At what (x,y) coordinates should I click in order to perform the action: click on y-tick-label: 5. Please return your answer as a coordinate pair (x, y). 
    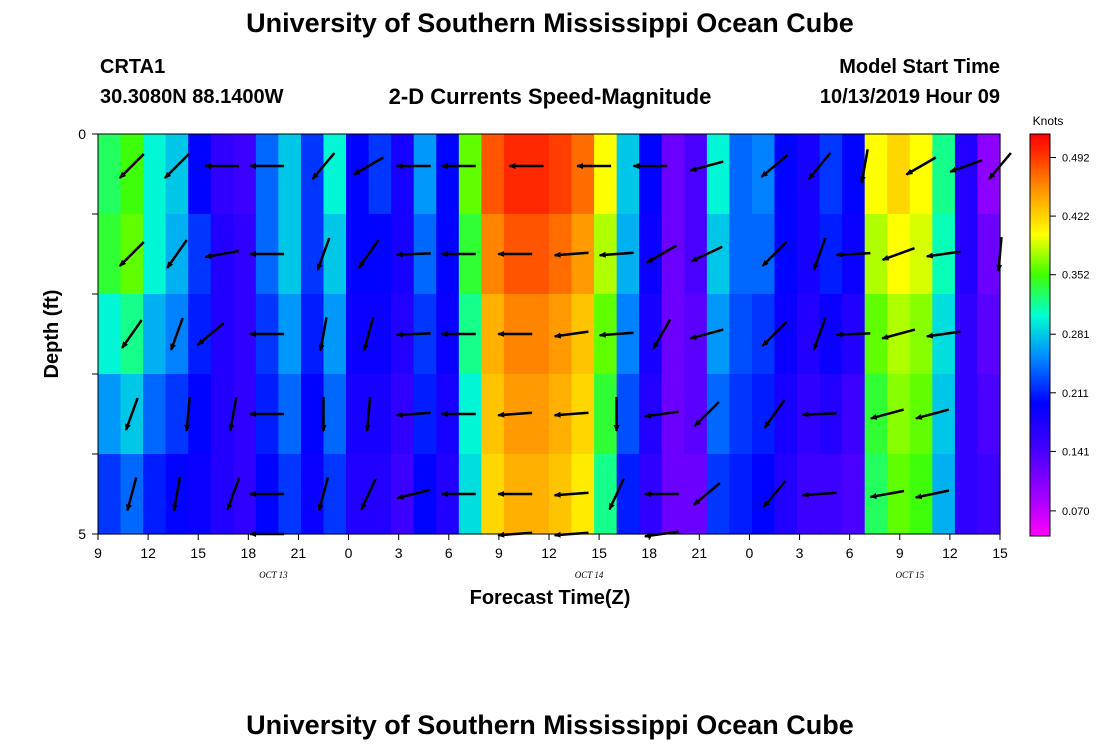
    Looking at the image, I should click on (82, 534).